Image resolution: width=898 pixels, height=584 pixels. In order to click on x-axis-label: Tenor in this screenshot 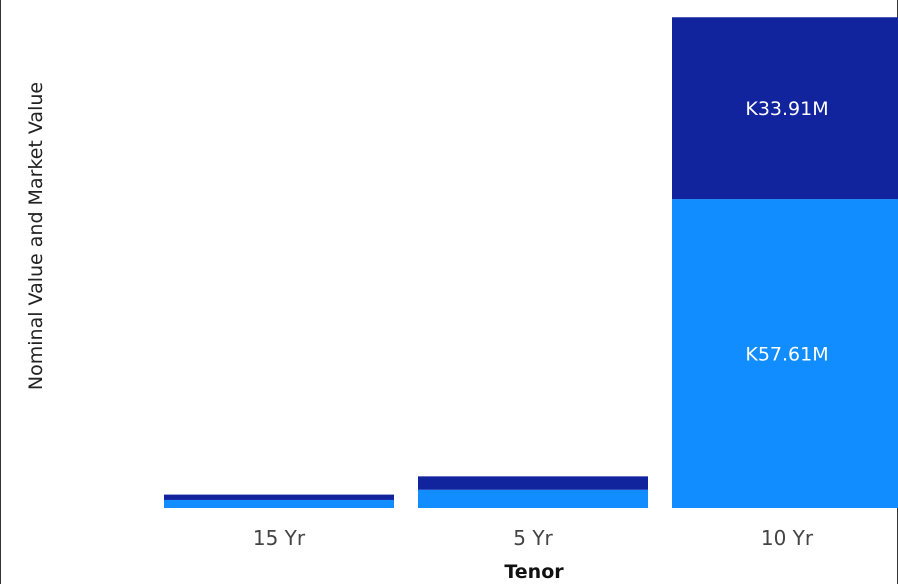, I will do `click(534, 572)`.